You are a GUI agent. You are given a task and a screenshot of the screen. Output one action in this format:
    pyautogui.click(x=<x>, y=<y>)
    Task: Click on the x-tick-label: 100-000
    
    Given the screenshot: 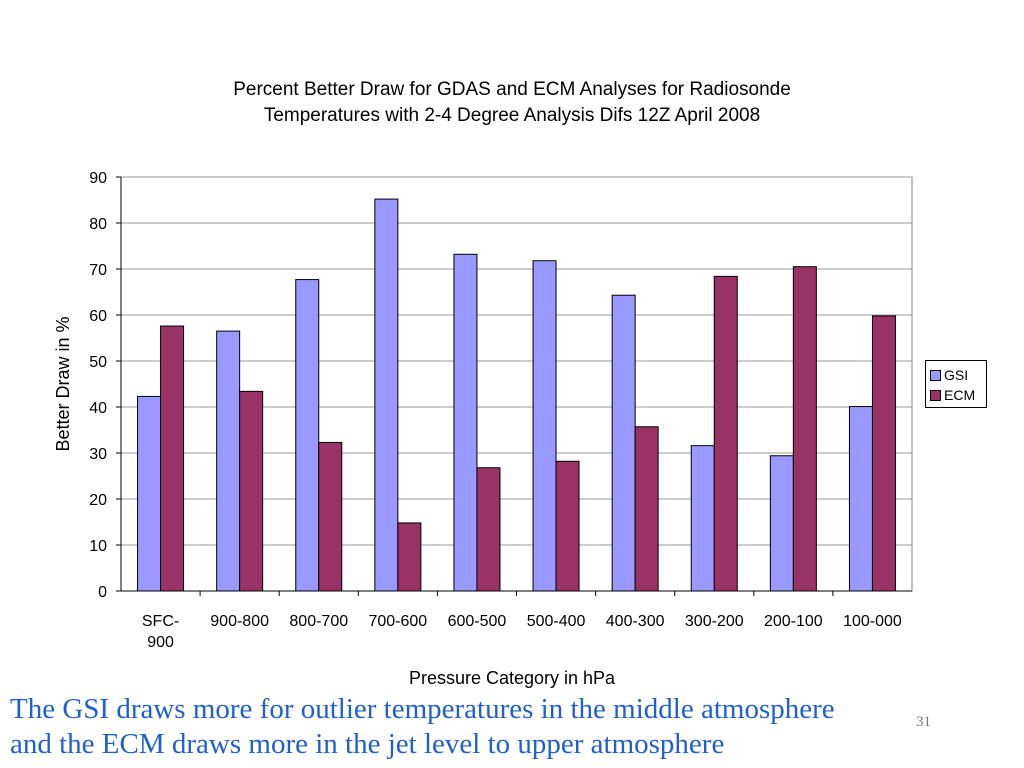 What is the action you would take?
    pyautogui.click(x=872, y=621)
    